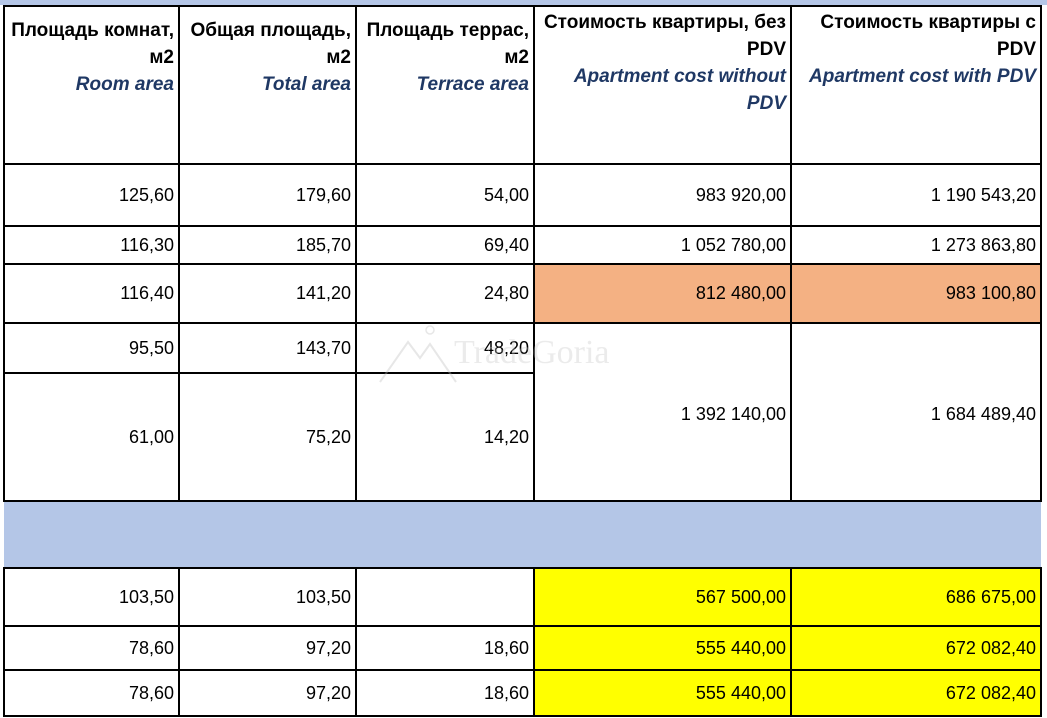 The image size is (1047, 718). Describe the element at coordinates (916, 597) in the screenshot. I see `cell-cost-pdv: 686 675,00` at that location.